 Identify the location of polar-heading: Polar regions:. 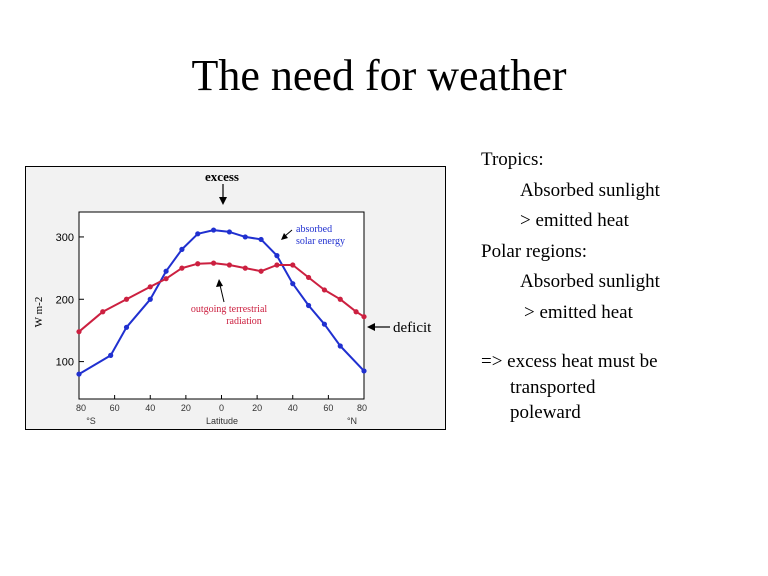
(534, 251).